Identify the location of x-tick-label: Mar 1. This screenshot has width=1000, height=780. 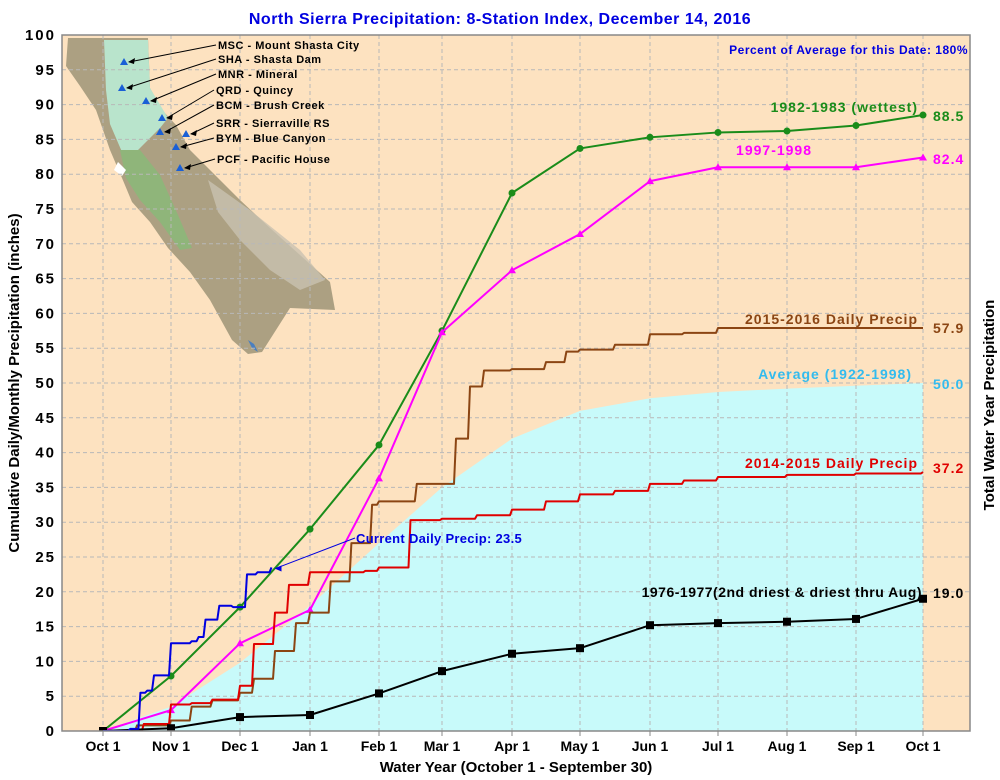
(442, 746).